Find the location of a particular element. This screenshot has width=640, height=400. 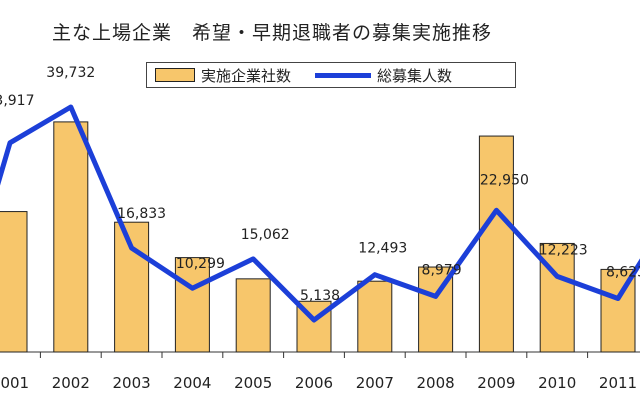

legend-label-line: 総募集人数 is located at coordinates (415, 75).